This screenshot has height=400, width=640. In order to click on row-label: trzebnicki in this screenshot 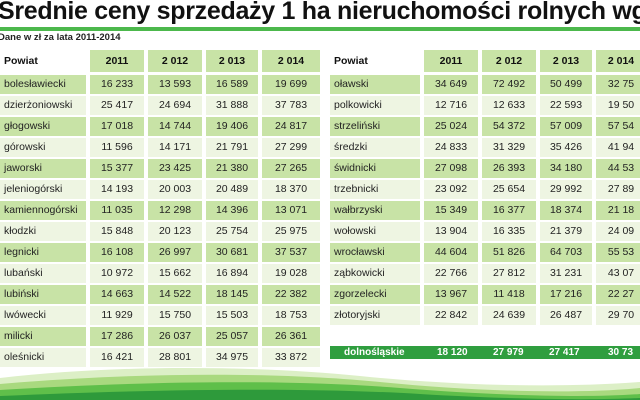, I will do `click(375, 189)`.